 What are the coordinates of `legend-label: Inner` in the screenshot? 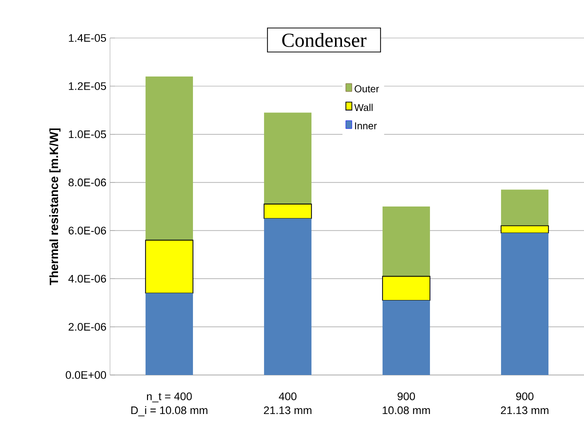 It's located at (366, 126).